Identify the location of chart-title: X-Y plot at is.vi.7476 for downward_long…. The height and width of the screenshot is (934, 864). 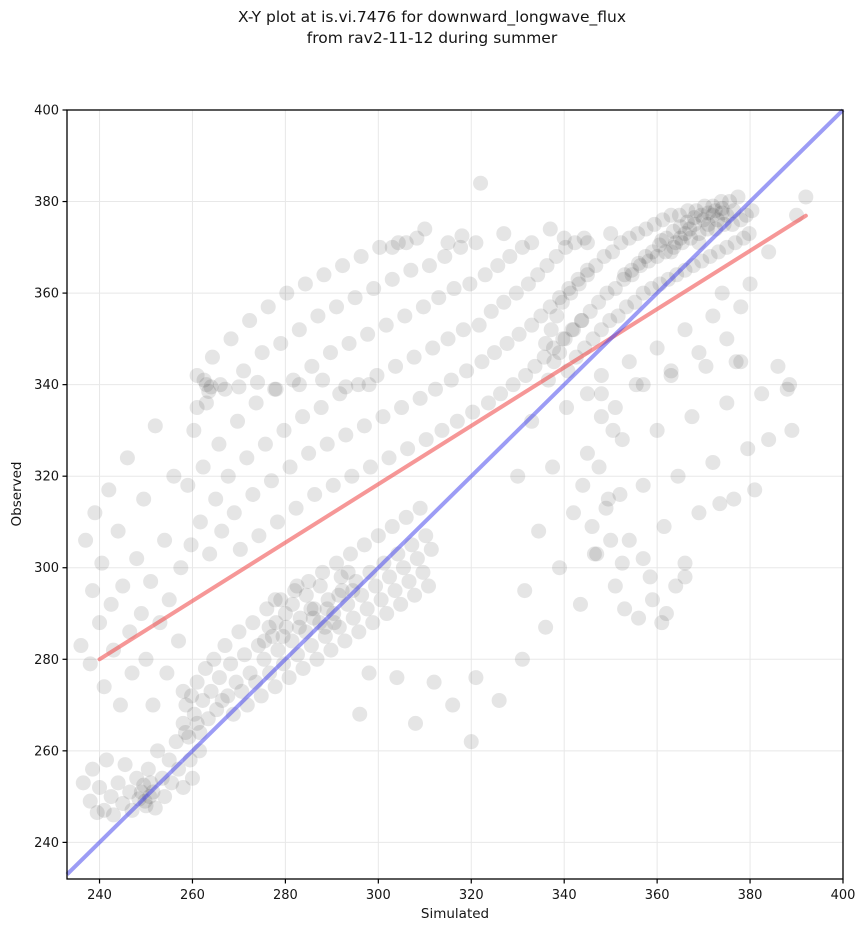
(432, 28).